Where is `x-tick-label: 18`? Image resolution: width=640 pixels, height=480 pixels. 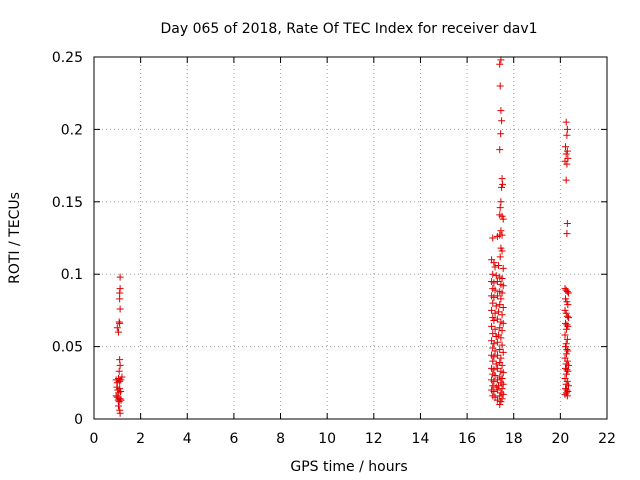
x-tick-label: 18 is located at coordinates (514, 439).